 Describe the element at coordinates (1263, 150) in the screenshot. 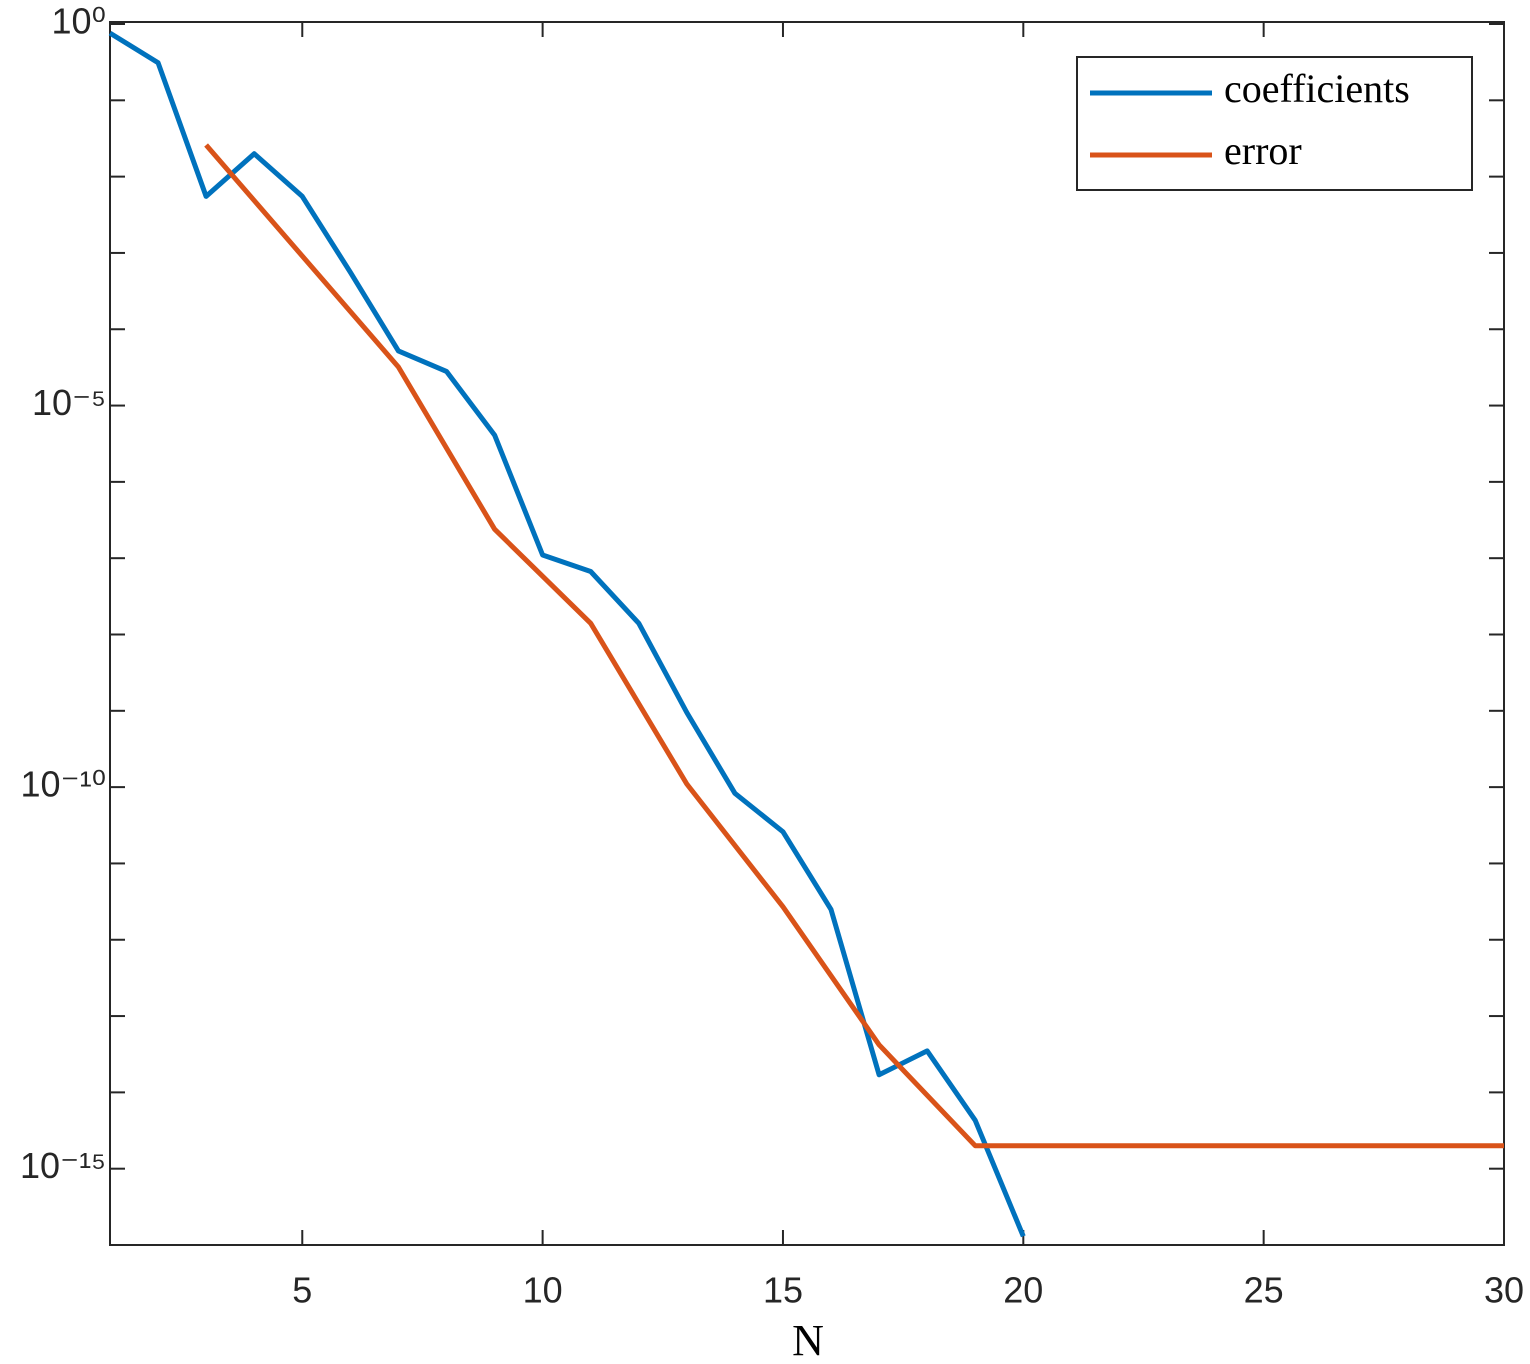

I see `legend-label: error` at that location.